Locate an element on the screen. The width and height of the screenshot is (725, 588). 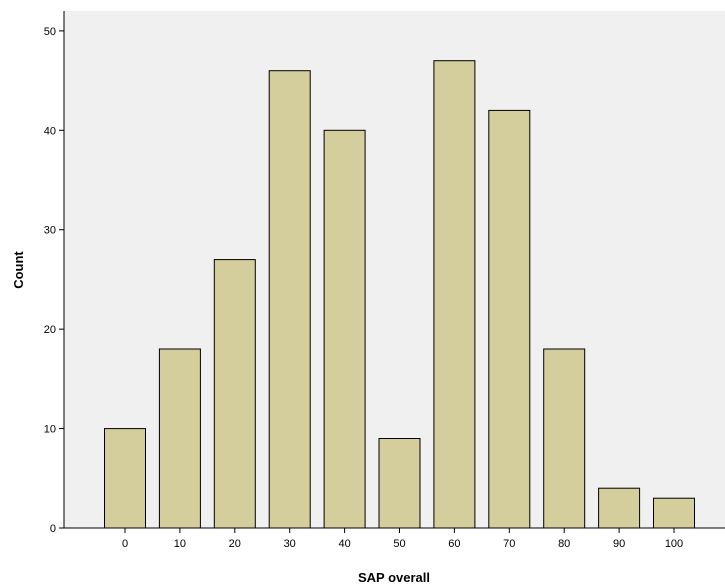
x-tick-label: 100 is located at coordinates (674, 544).